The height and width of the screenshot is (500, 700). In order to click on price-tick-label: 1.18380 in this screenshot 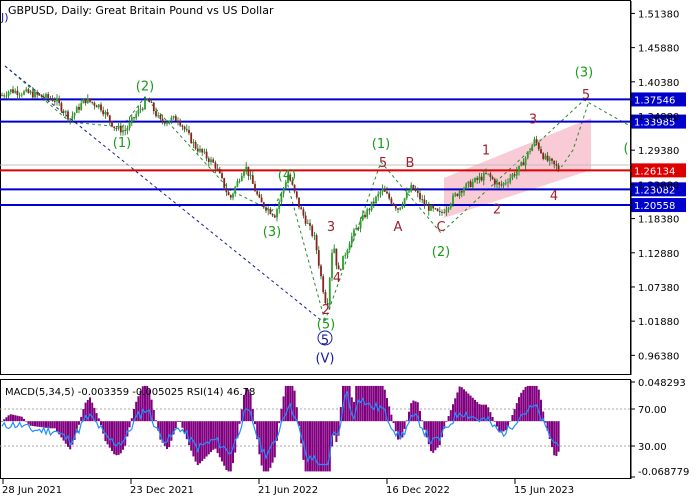, I will do `click(658, 220)`.